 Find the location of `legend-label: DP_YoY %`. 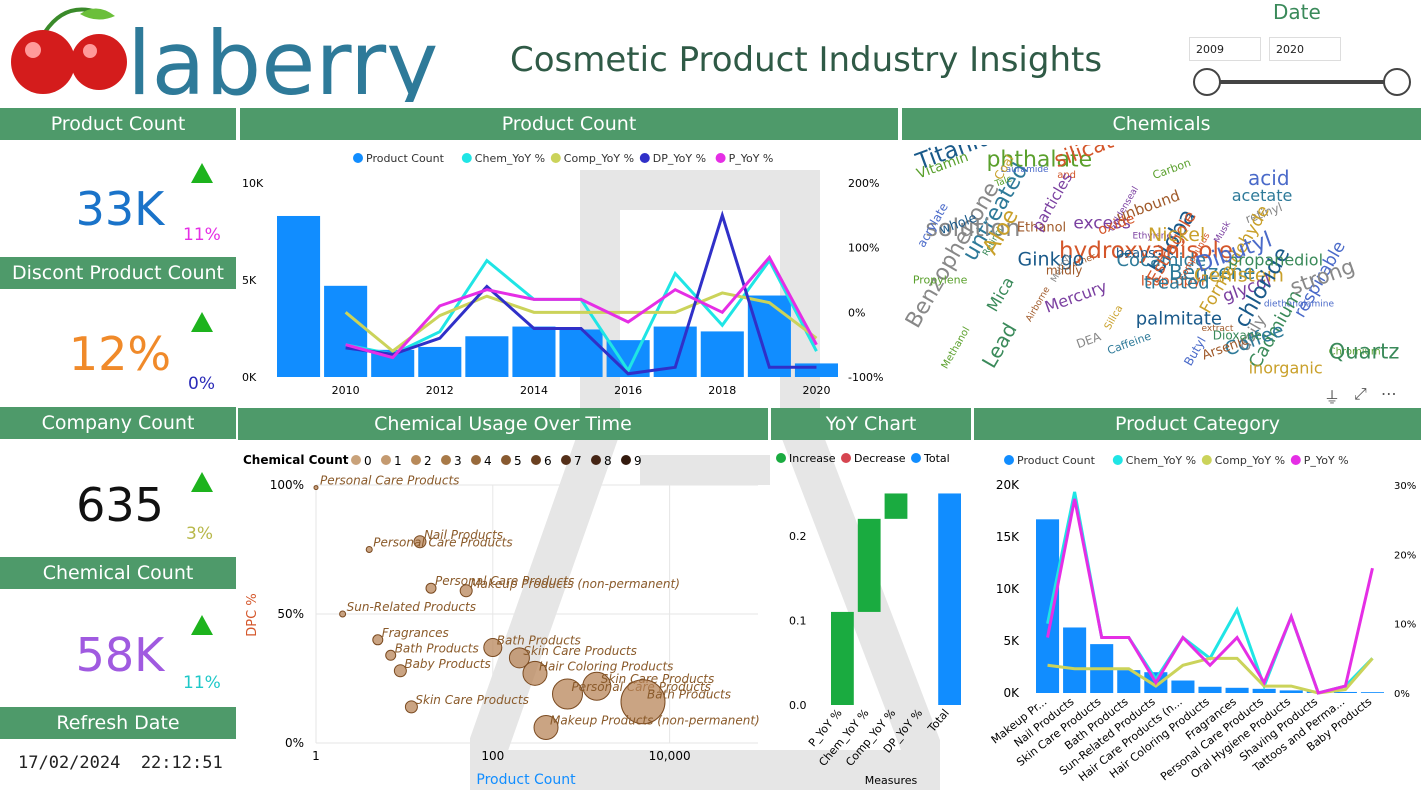

legend-label: DP_YoY % is located at coordinates (679, 158).